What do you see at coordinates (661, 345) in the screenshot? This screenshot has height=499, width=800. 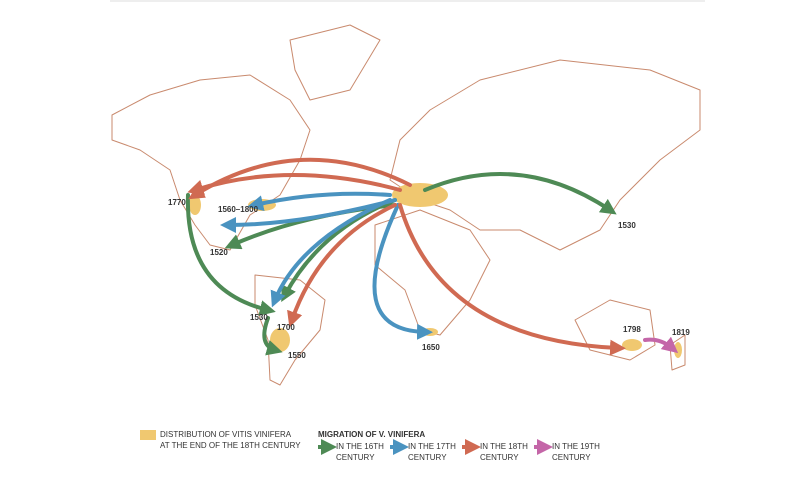 I see `arrow-19th` at bounding box center [661, 345].